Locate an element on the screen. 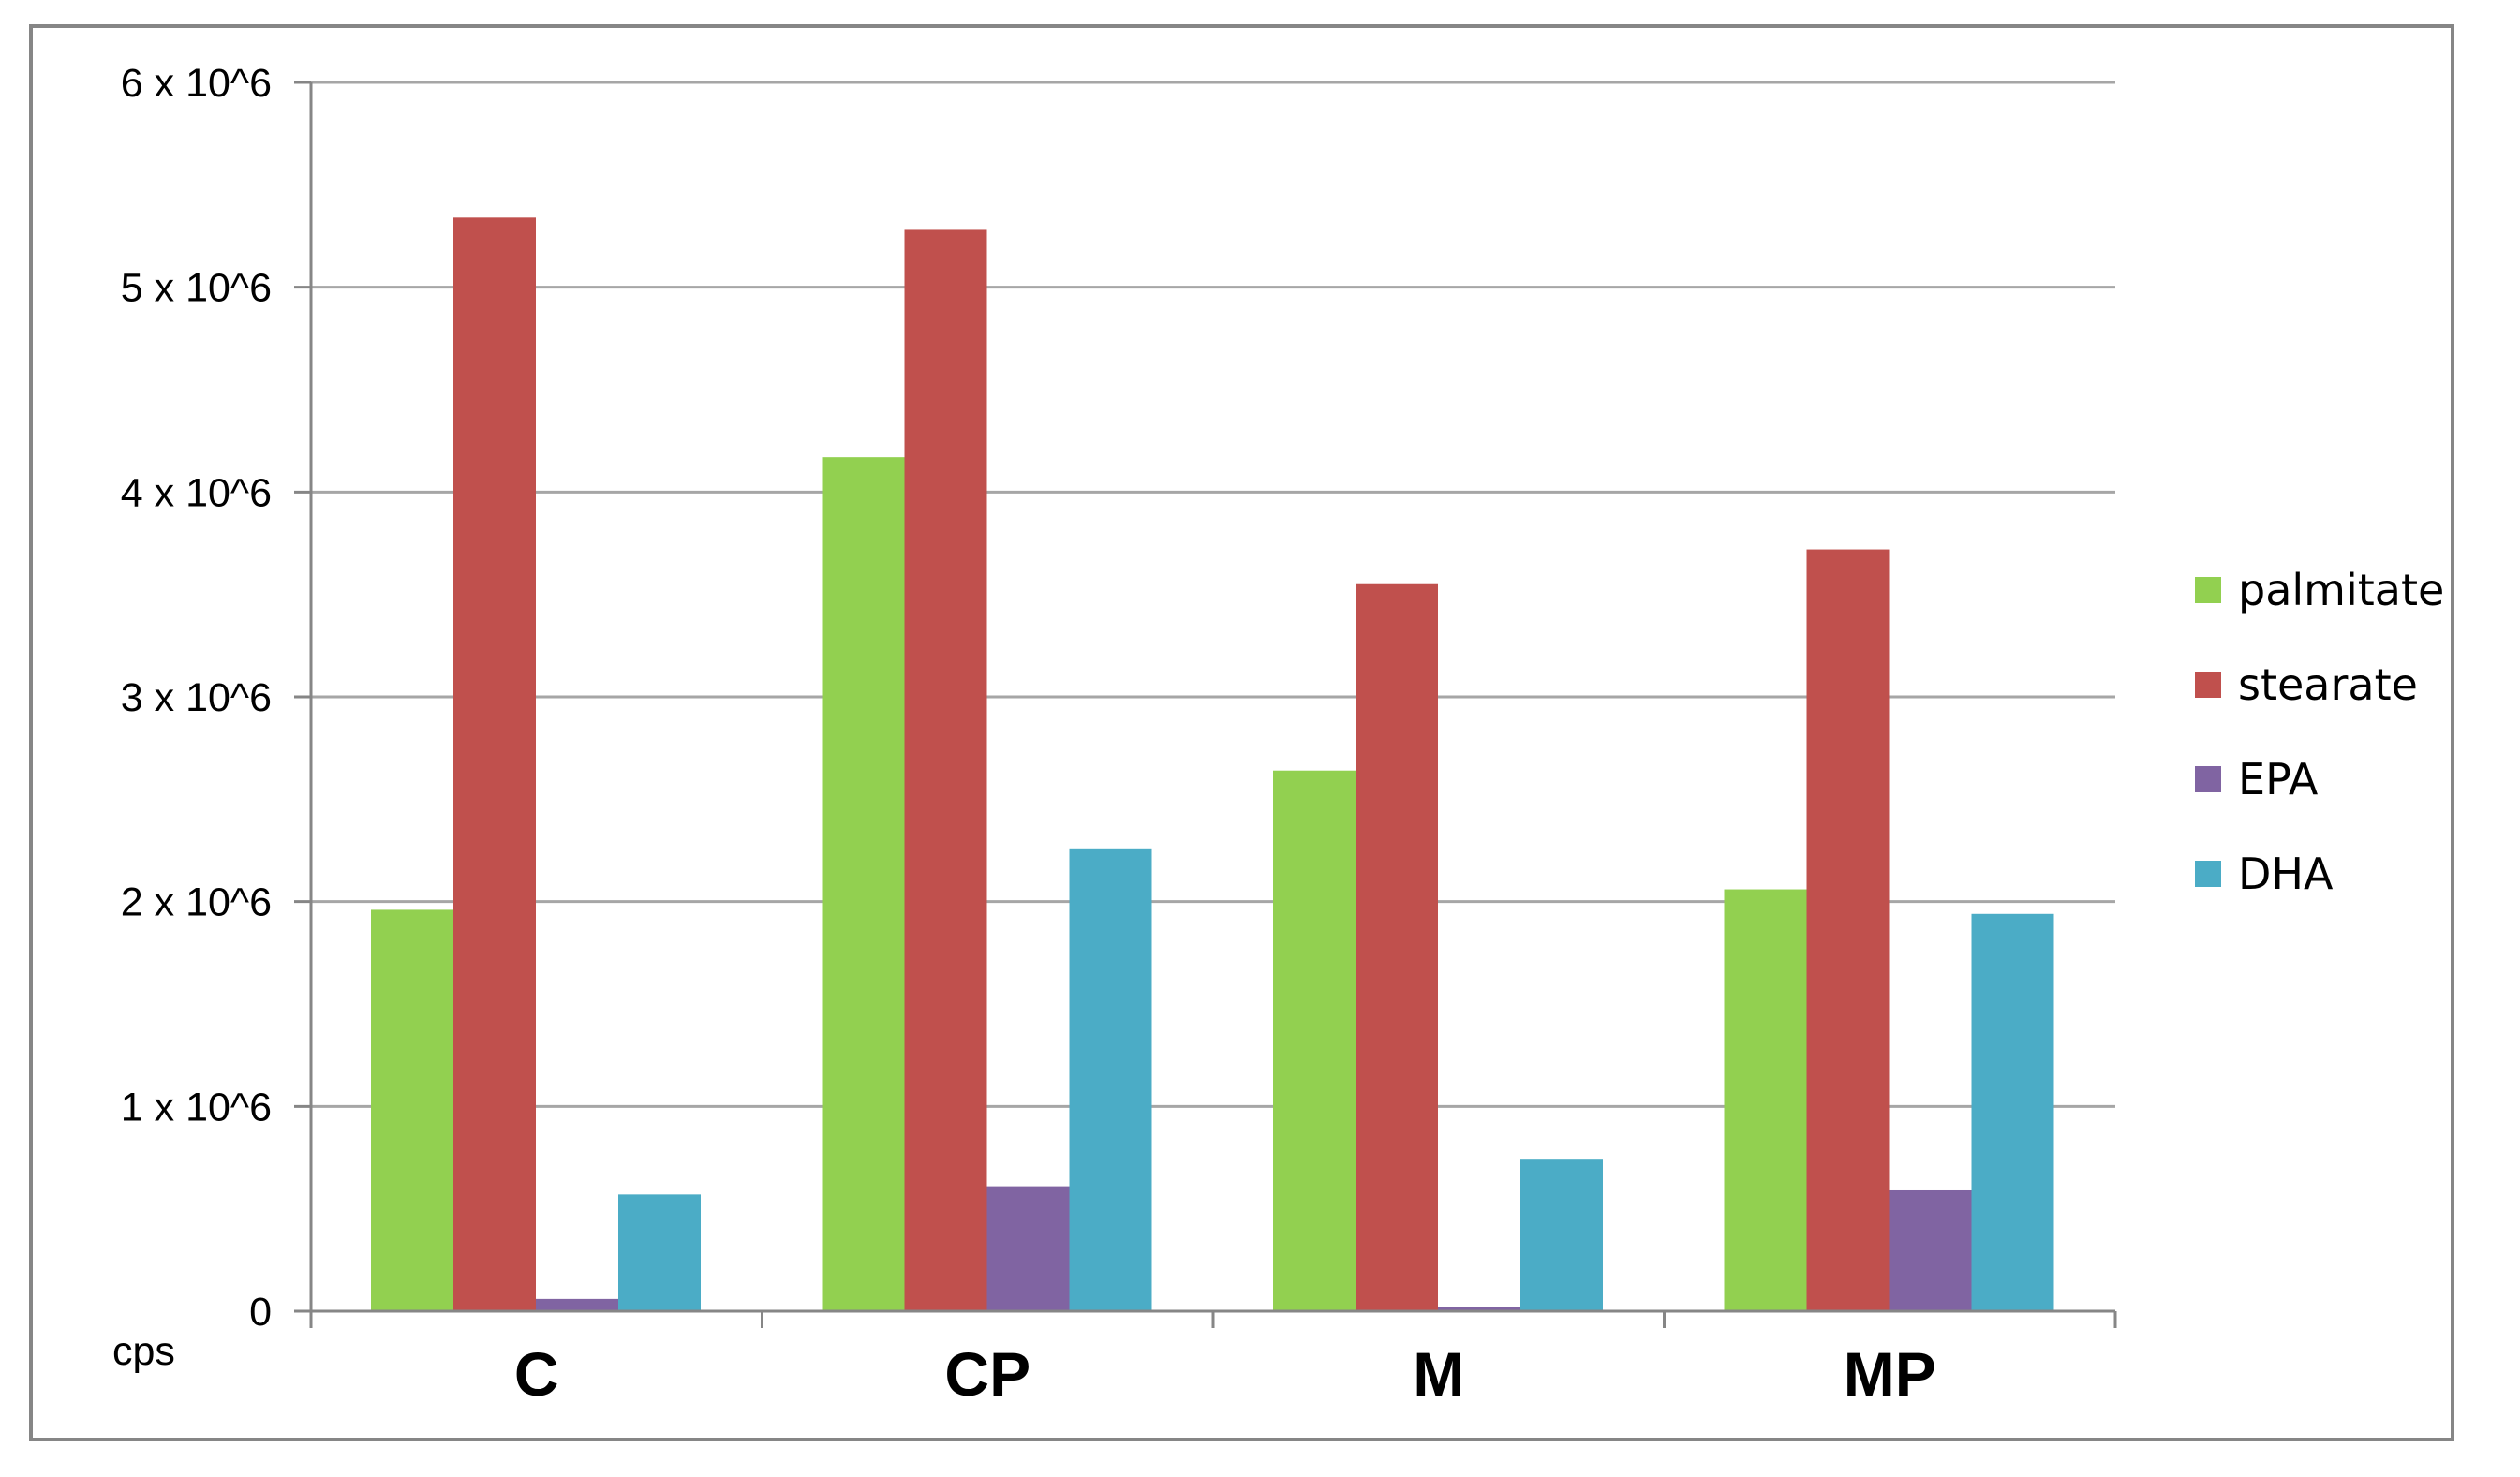 This screenshot has width=2520, height=1477. x-category-labels: C CP M MP is located at coordinates (1225, 1374).